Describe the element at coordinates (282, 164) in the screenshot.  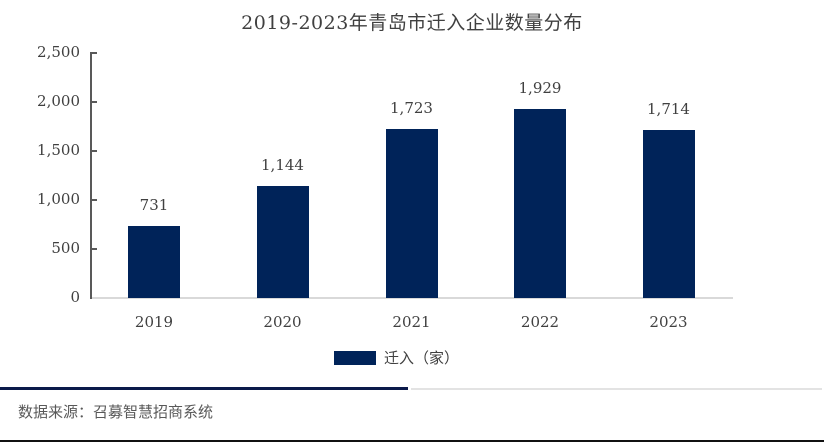
I see `bar-value-label: 1,144` at that location.